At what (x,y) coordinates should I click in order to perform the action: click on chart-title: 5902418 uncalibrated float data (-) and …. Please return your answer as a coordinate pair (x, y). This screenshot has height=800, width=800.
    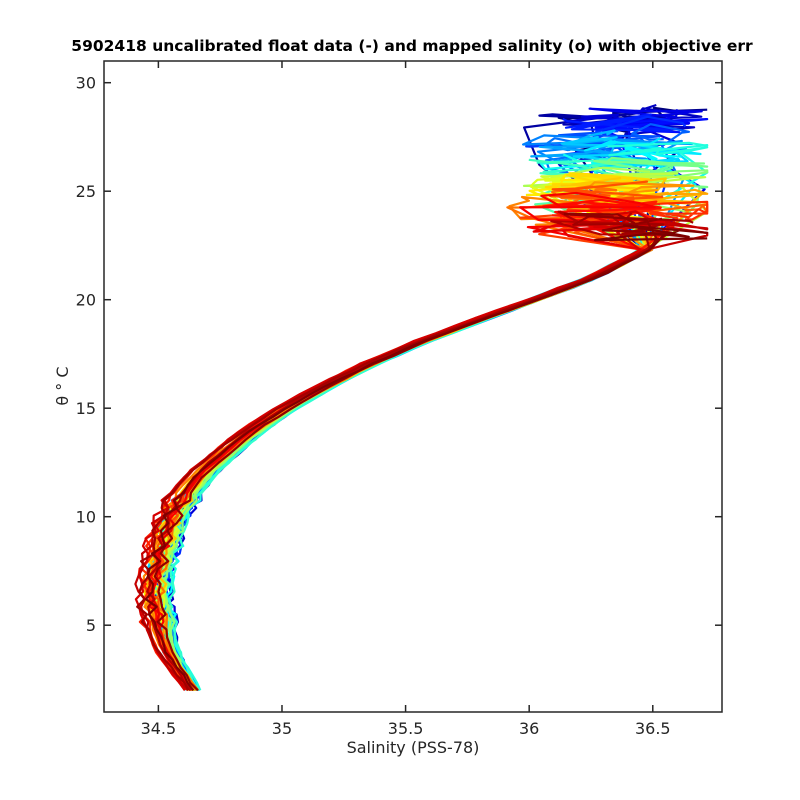
    Looking at the image, I should click on (412, 46).